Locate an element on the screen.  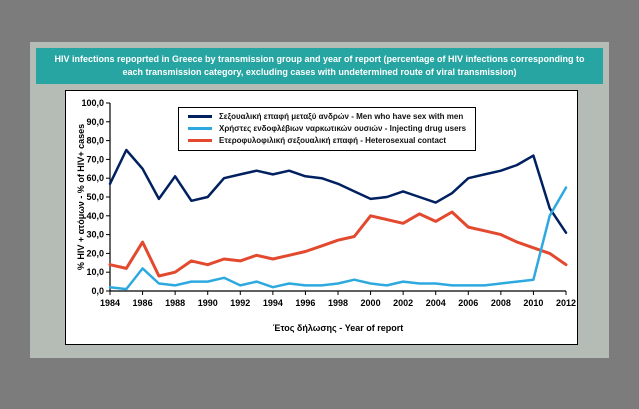
x-tick-label: 1992 is located at coordinates (240, 303).